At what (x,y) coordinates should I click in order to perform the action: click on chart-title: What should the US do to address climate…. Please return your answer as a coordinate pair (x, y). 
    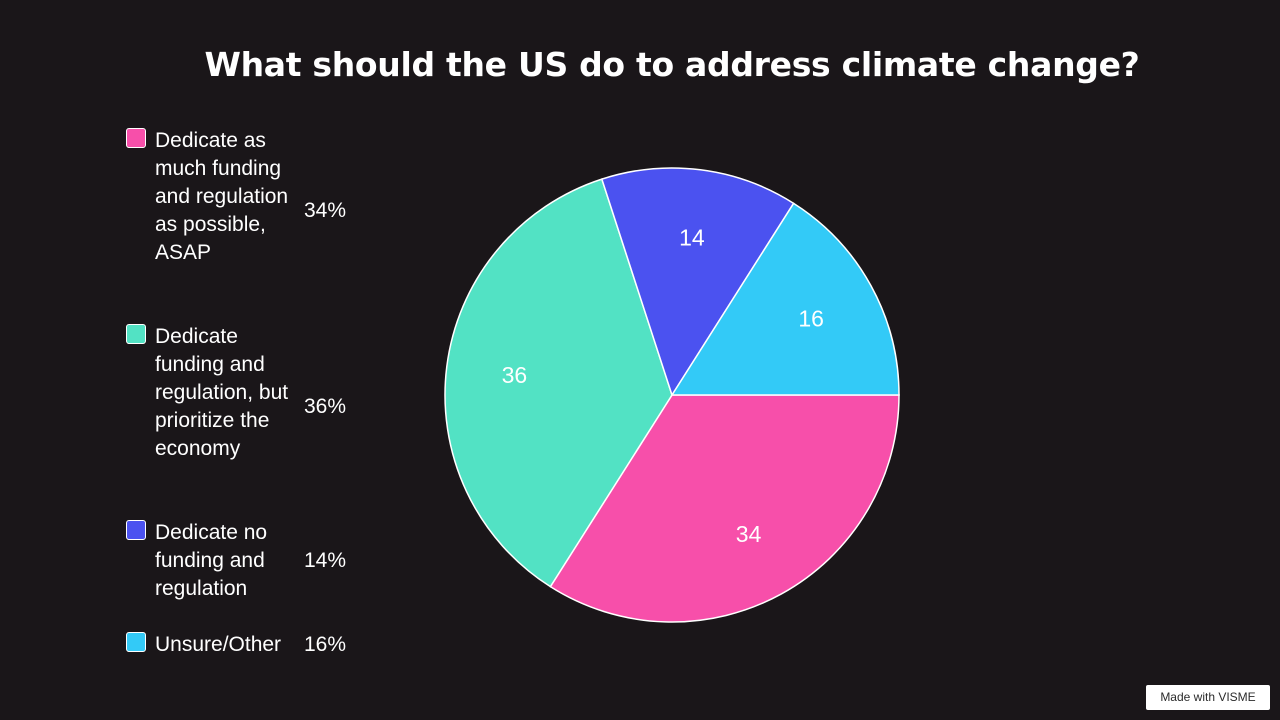
    Looking at the image, I should click on (672, 64).